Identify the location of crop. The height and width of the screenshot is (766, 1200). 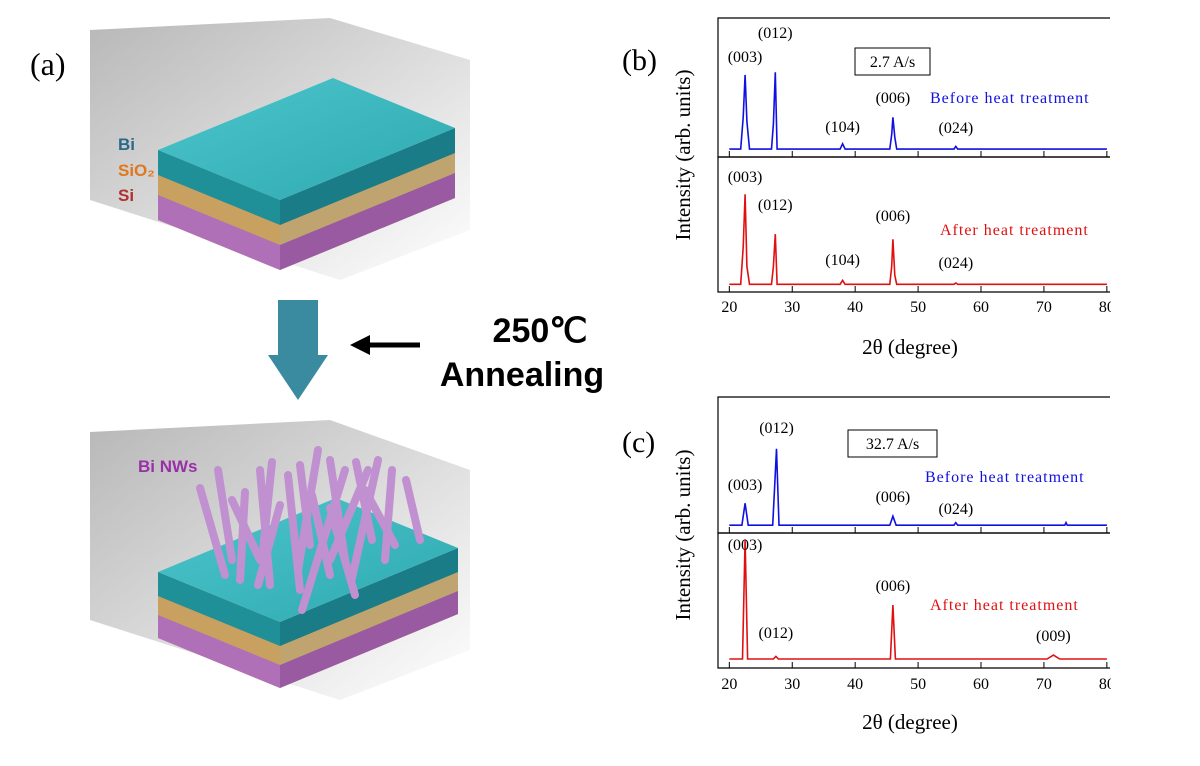
(1155, 383).